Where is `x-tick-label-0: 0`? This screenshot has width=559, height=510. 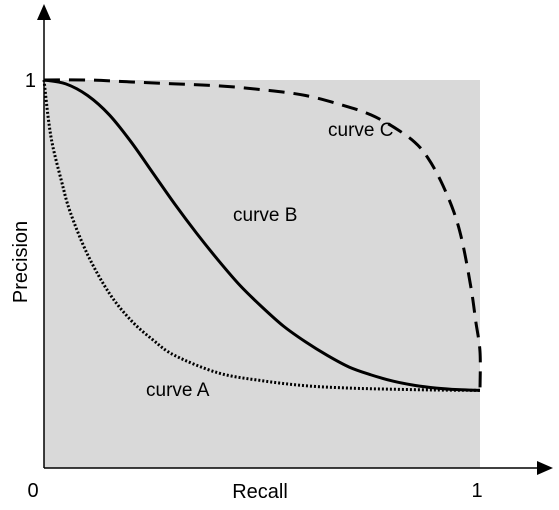
x-tick-label-0: 0 is located at coordinates (32, 491).